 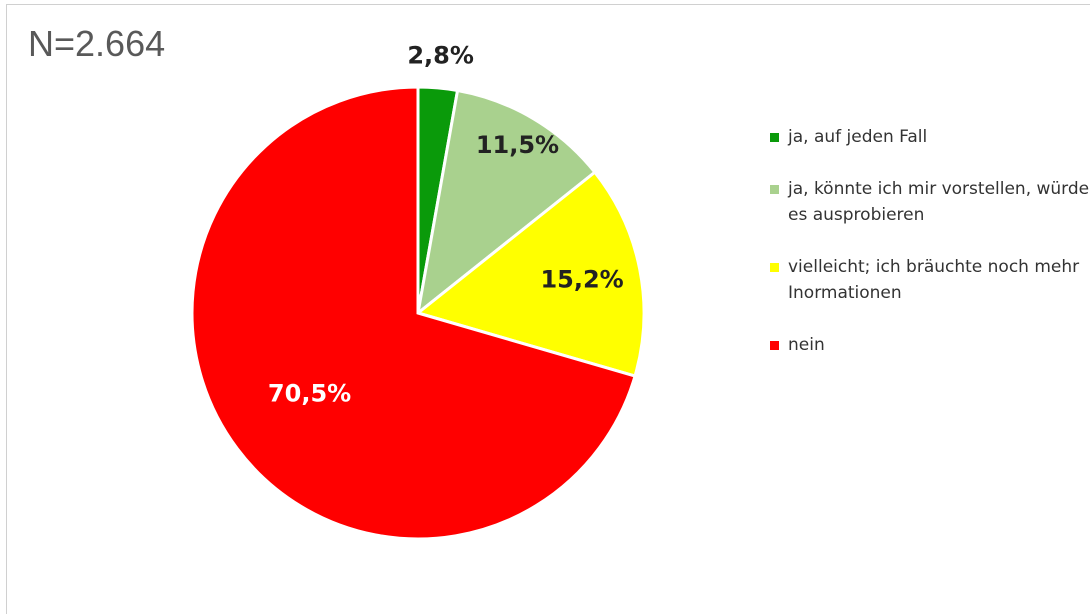 I want to click on chart-title: N=2.664, so click(x=96, y=43).